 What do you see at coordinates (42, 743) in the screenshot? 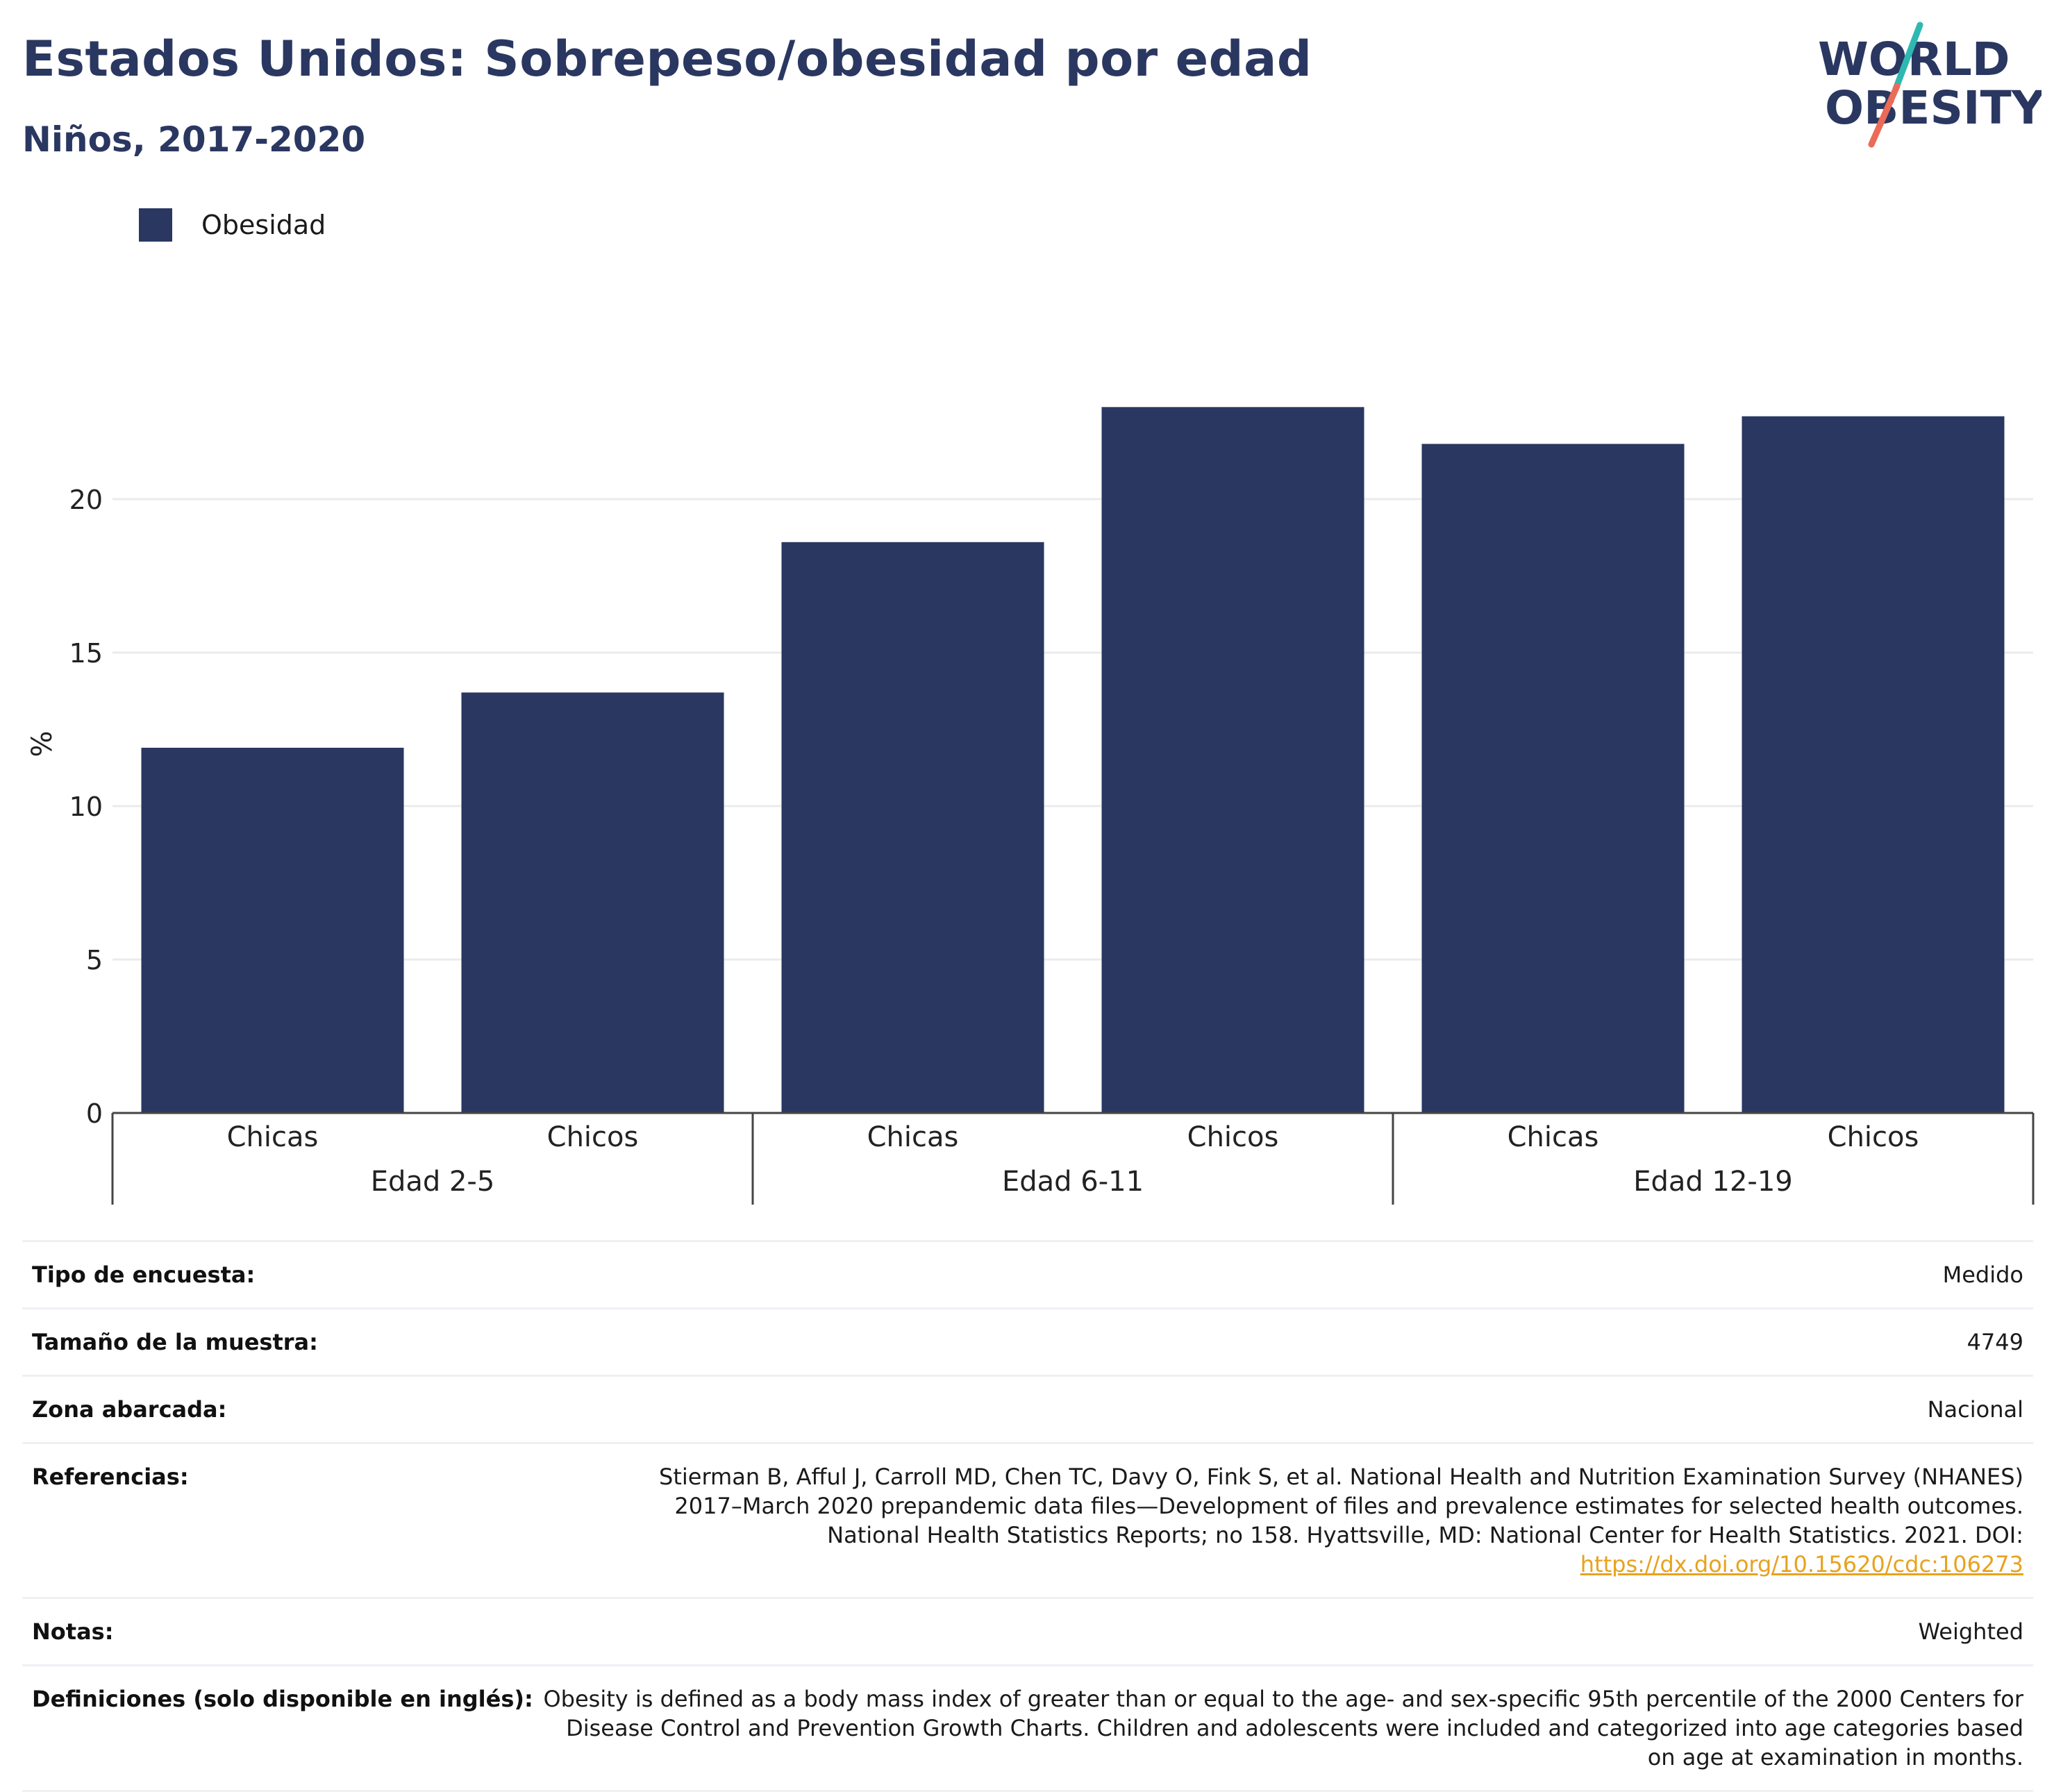
I see `y-axis-label: %` at bounding box center [42, 743].